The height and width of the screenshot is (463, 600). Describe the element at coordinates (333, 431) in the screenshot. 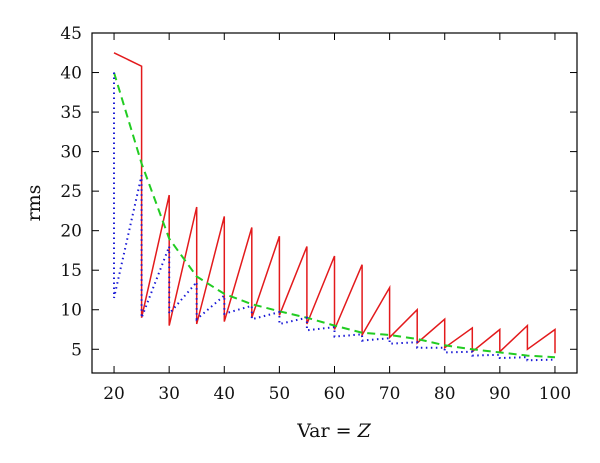

I see `x-axis-title: Var = Z` at that location.